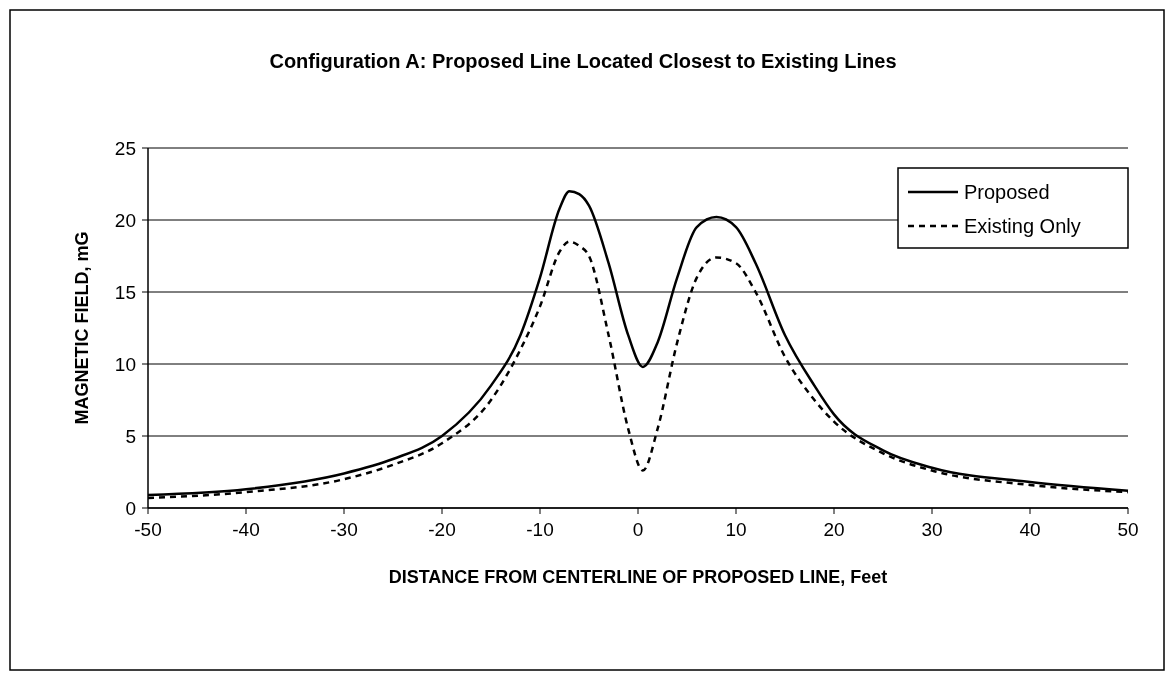  What do you see at coordinates (246, 529) in the screenshot?
I see `x-tick-label: -40` at bounding box center [246, 529].